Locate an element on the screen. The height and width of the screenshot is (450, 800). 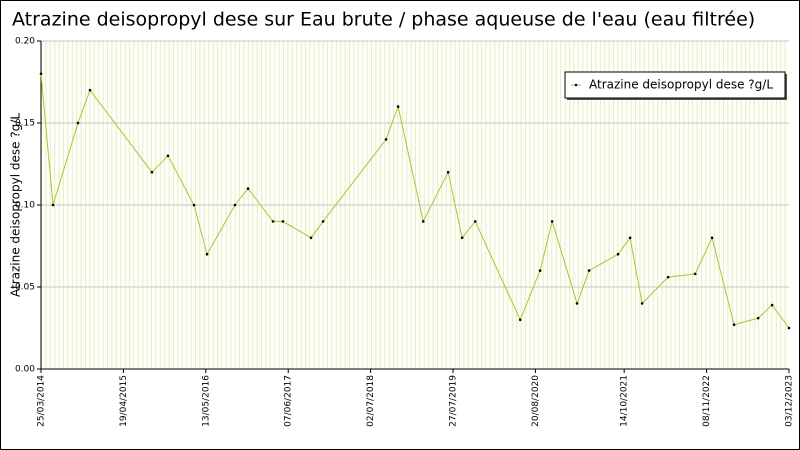
x-tick-label: 07/06/2017 is located at coordinates (289, 401).